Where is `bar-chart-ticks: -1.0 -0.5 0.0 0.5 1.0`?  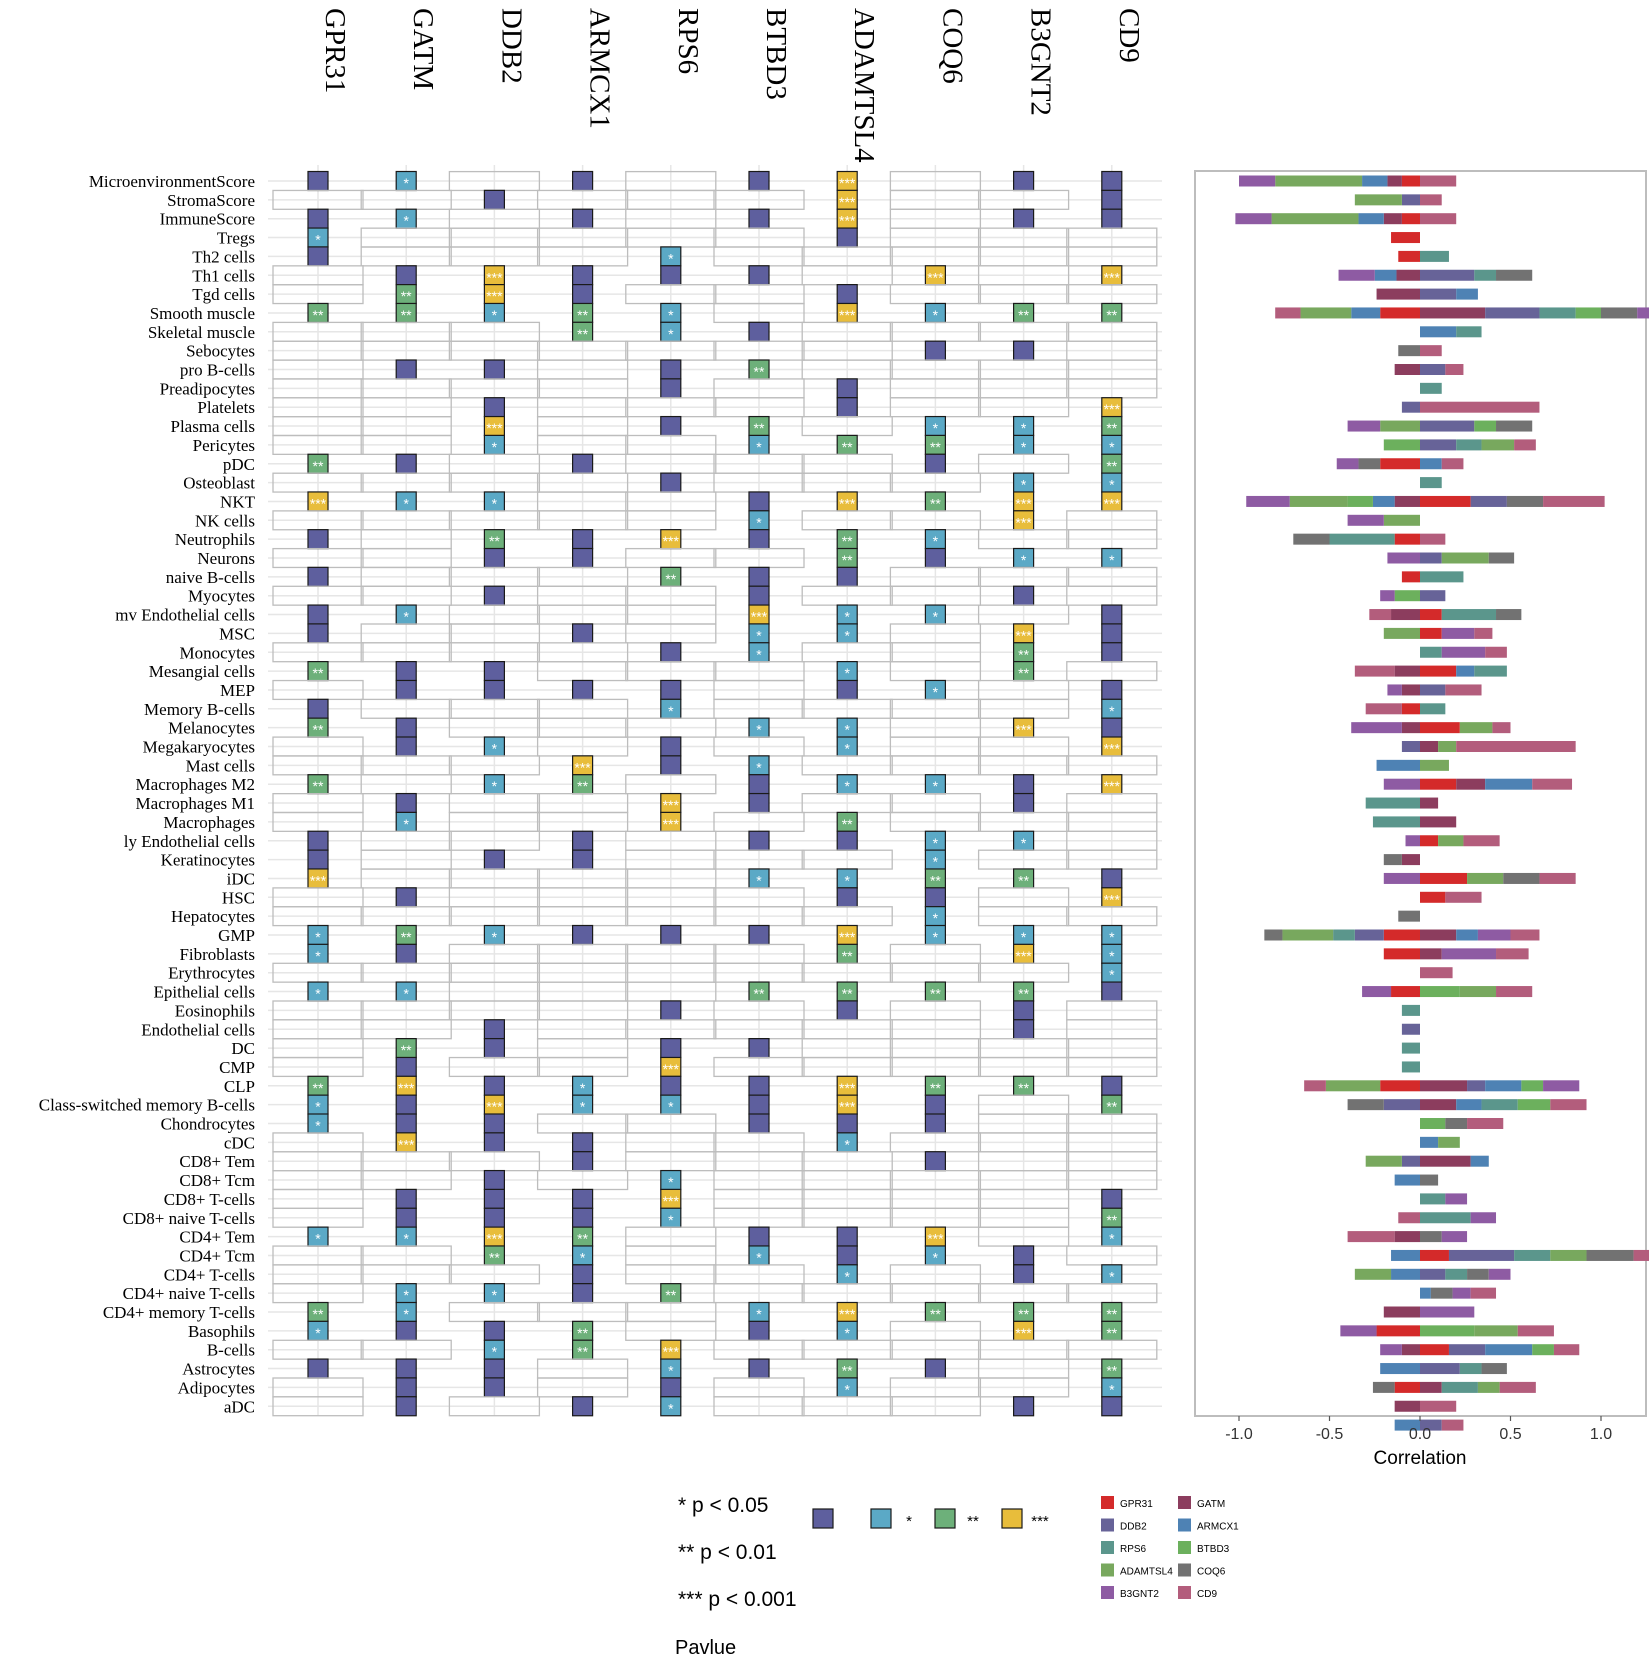
bar-chart-ticks: -1.0 -0.5 0.0 0.5 1.0 is located at coordinates (1418, 1429).